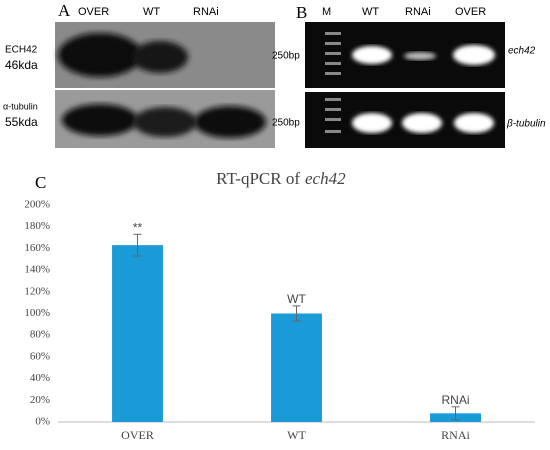  Describe the element at coordinates (37, 205) in the screenshot. I see `y-tick-label: 200%` at that location.